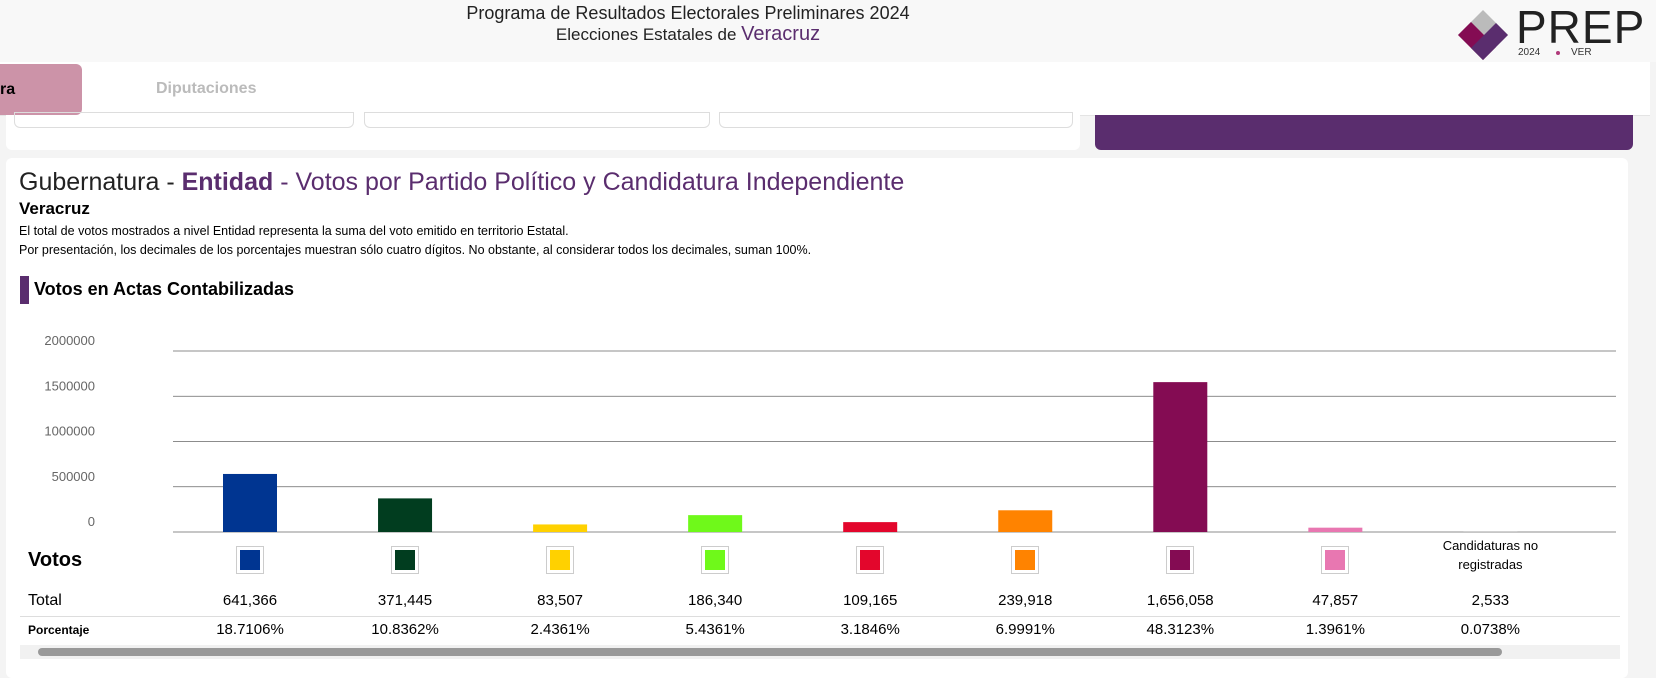 The height and width of the screenshot is (678, 1656). What do you see at coordinates (73, 476) in the screenshot?
I see `y-tick-label: 500000` at bounding box center [73, 476].